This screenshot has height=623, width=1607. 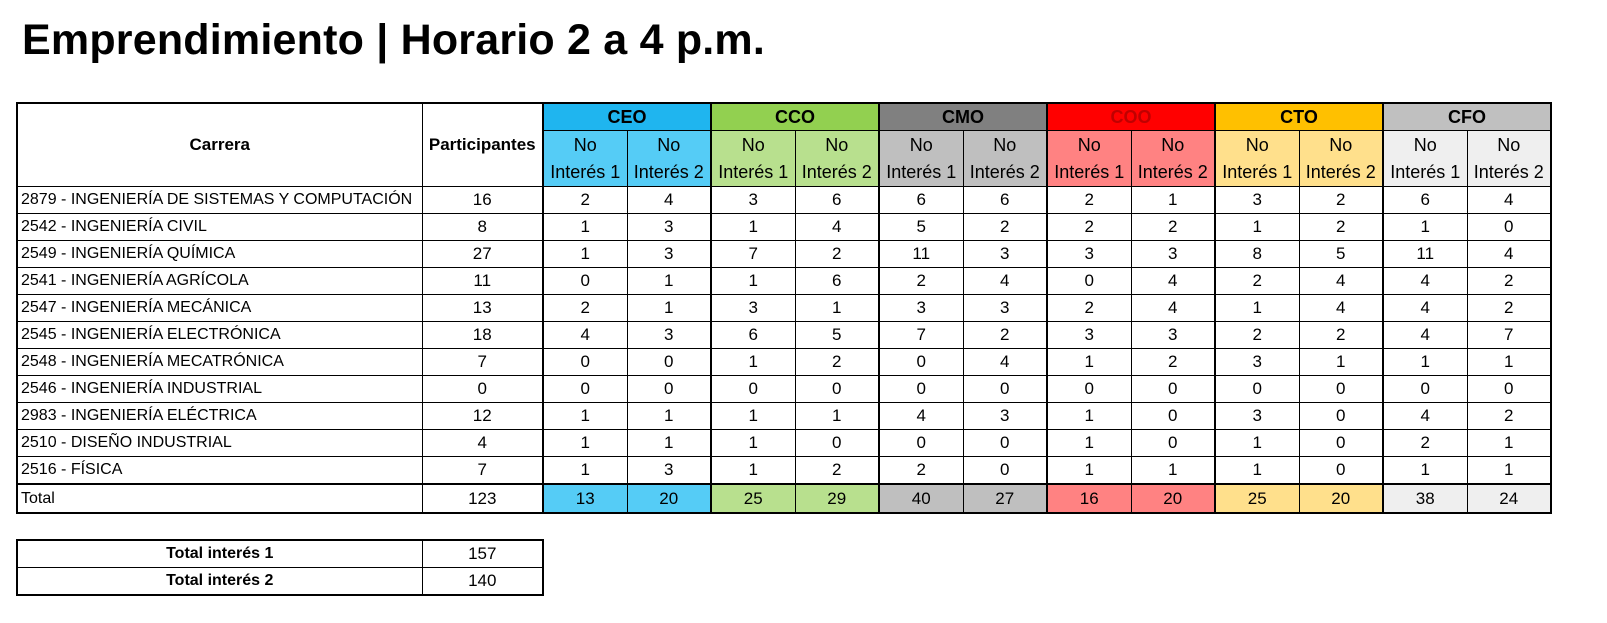 I want to click on value-cell-cfo-2: 1, so click(x=1509, y=470).